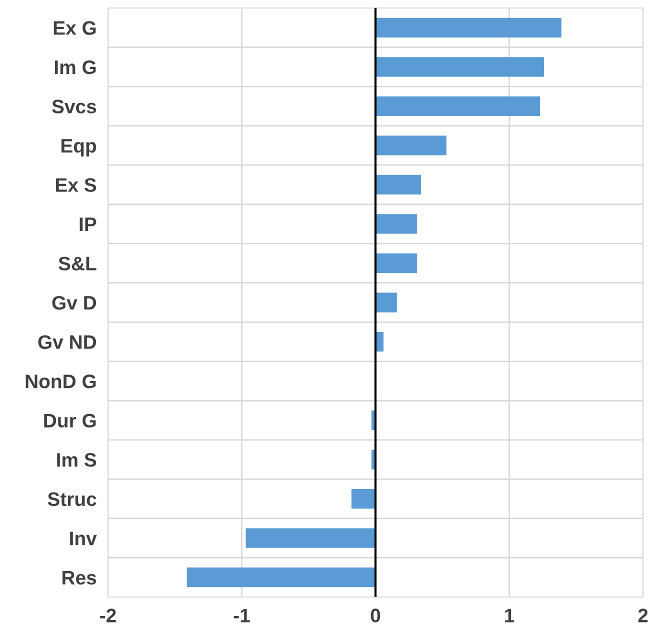  Describe the element at coordinates (509, 615) in the screenshot. I see `x-tick-label: 1` at that location.